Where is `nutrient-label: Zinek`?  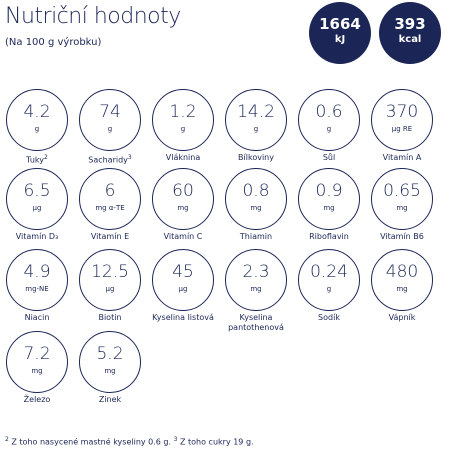 nutrient-label: Zinek is located at coordinates (110, 400).